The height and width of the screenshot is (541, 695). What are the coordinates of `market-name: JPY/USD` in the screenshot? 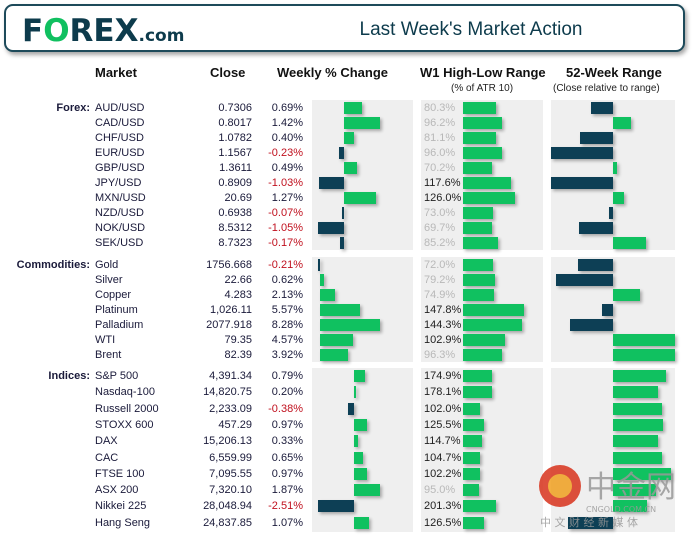 It's located at (118, 183).